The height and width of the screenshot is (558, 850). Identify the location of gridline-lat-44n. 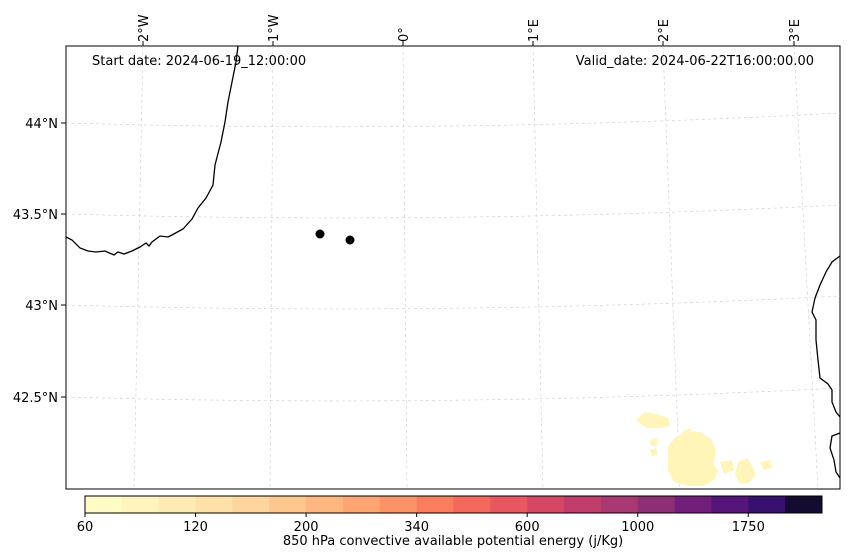
(453, 120).